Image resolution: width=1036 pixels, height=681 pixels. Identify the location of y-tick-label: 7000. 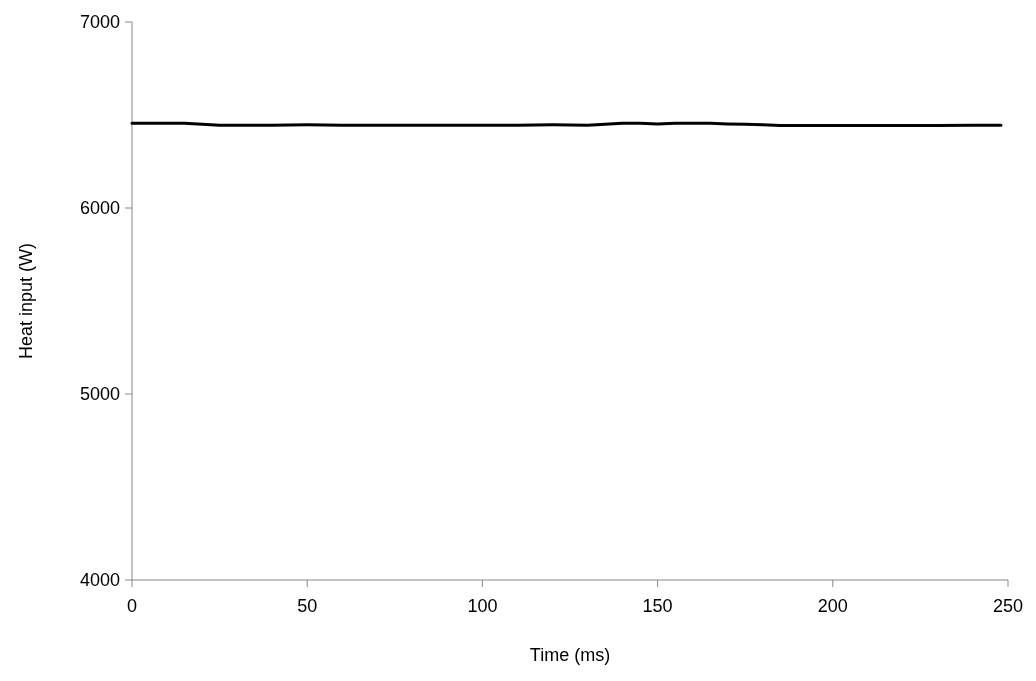
(99, 22).